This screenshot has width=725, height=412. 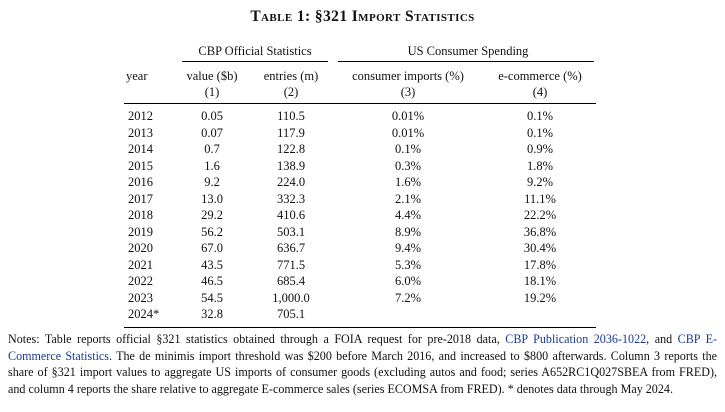 I want to click on value-cell: 56.2, so click(x=212, y=231).